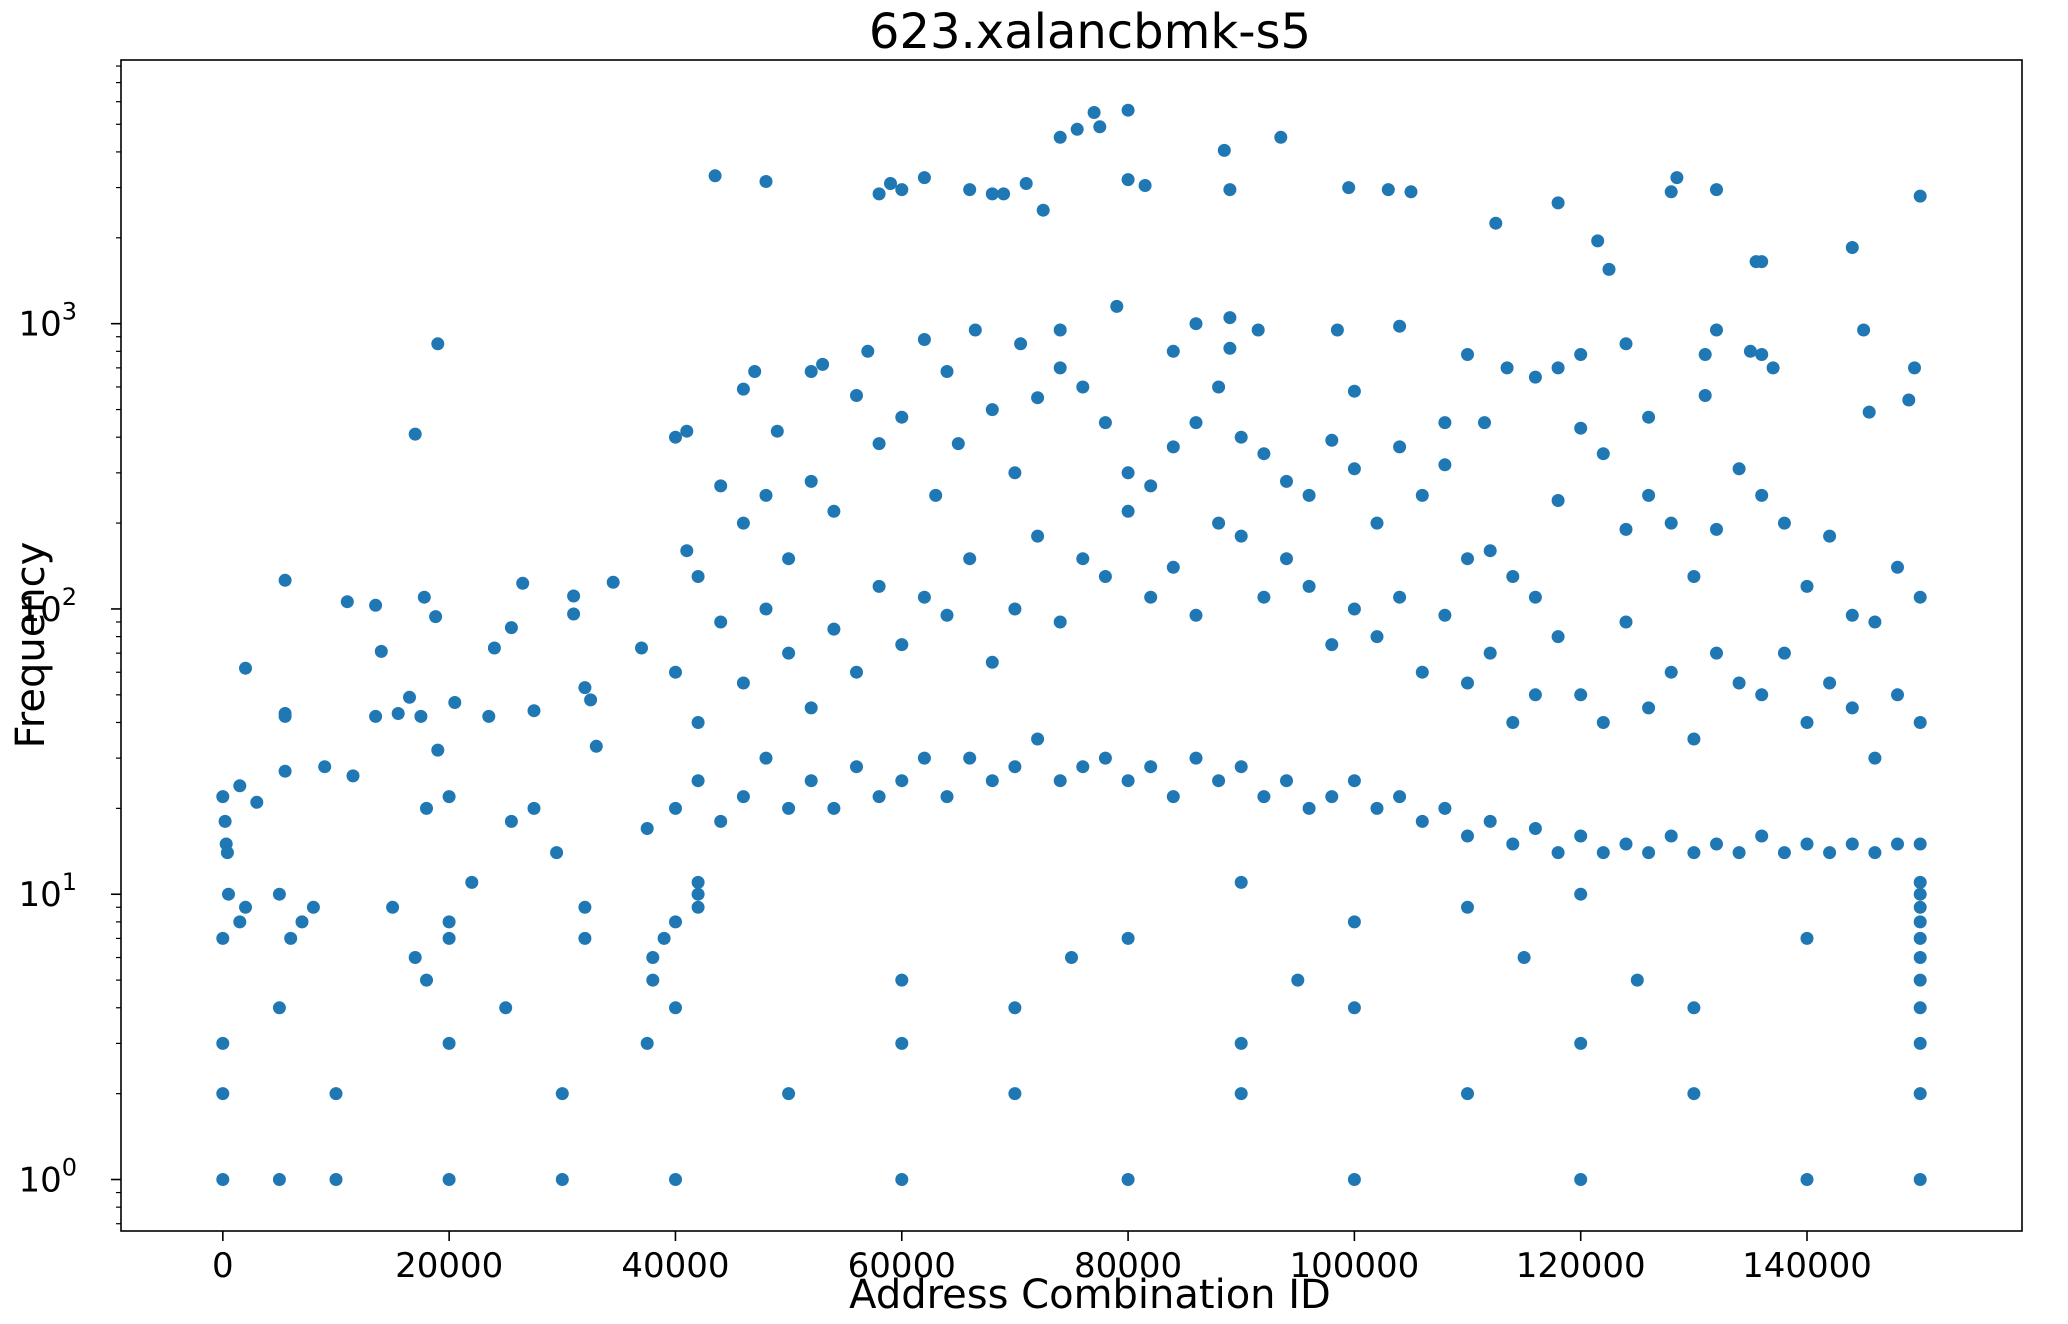 This screenshot has height=1324, width=2068. I want to click on x-tick-label: 80000, so click(1128, 1266).